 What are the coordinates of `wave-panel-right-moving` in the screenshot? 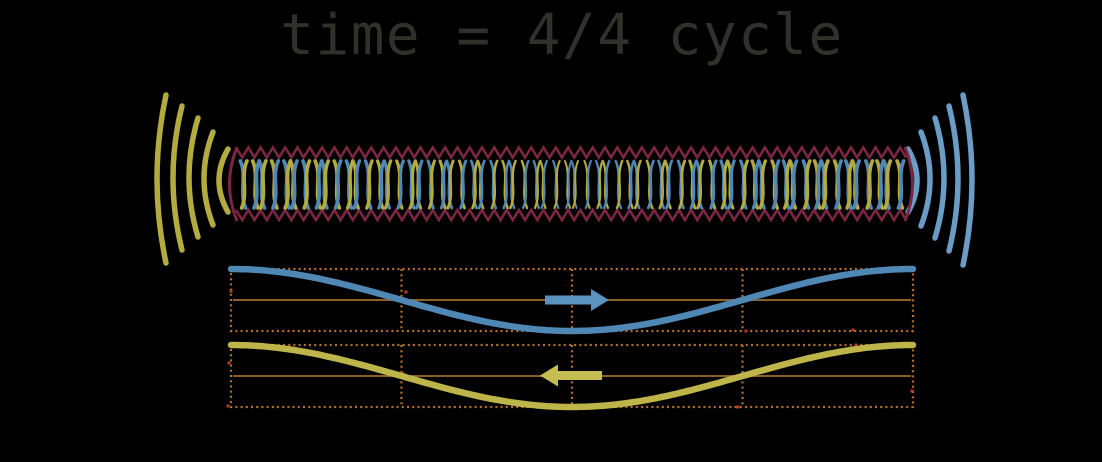 It's located at (572, 300).